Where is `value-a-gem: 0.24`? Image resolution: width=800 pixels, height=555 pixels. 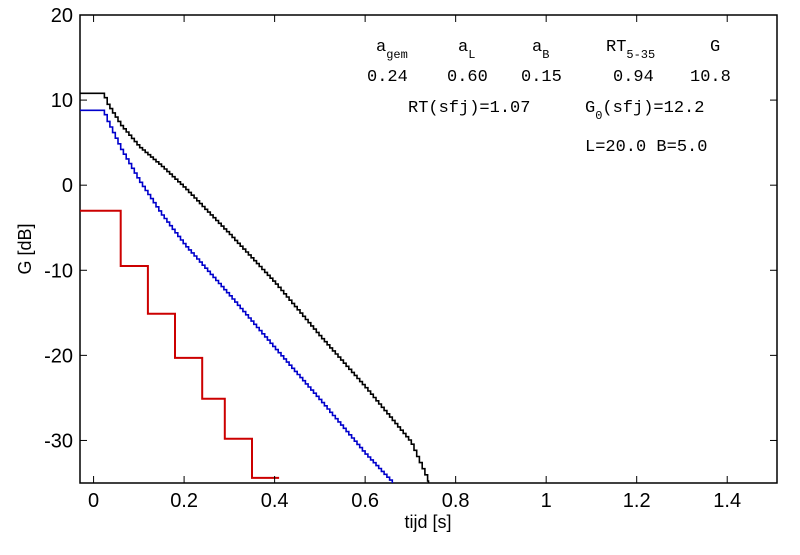
value-a-gem: 0.24 is located at coordinates (387, 77).